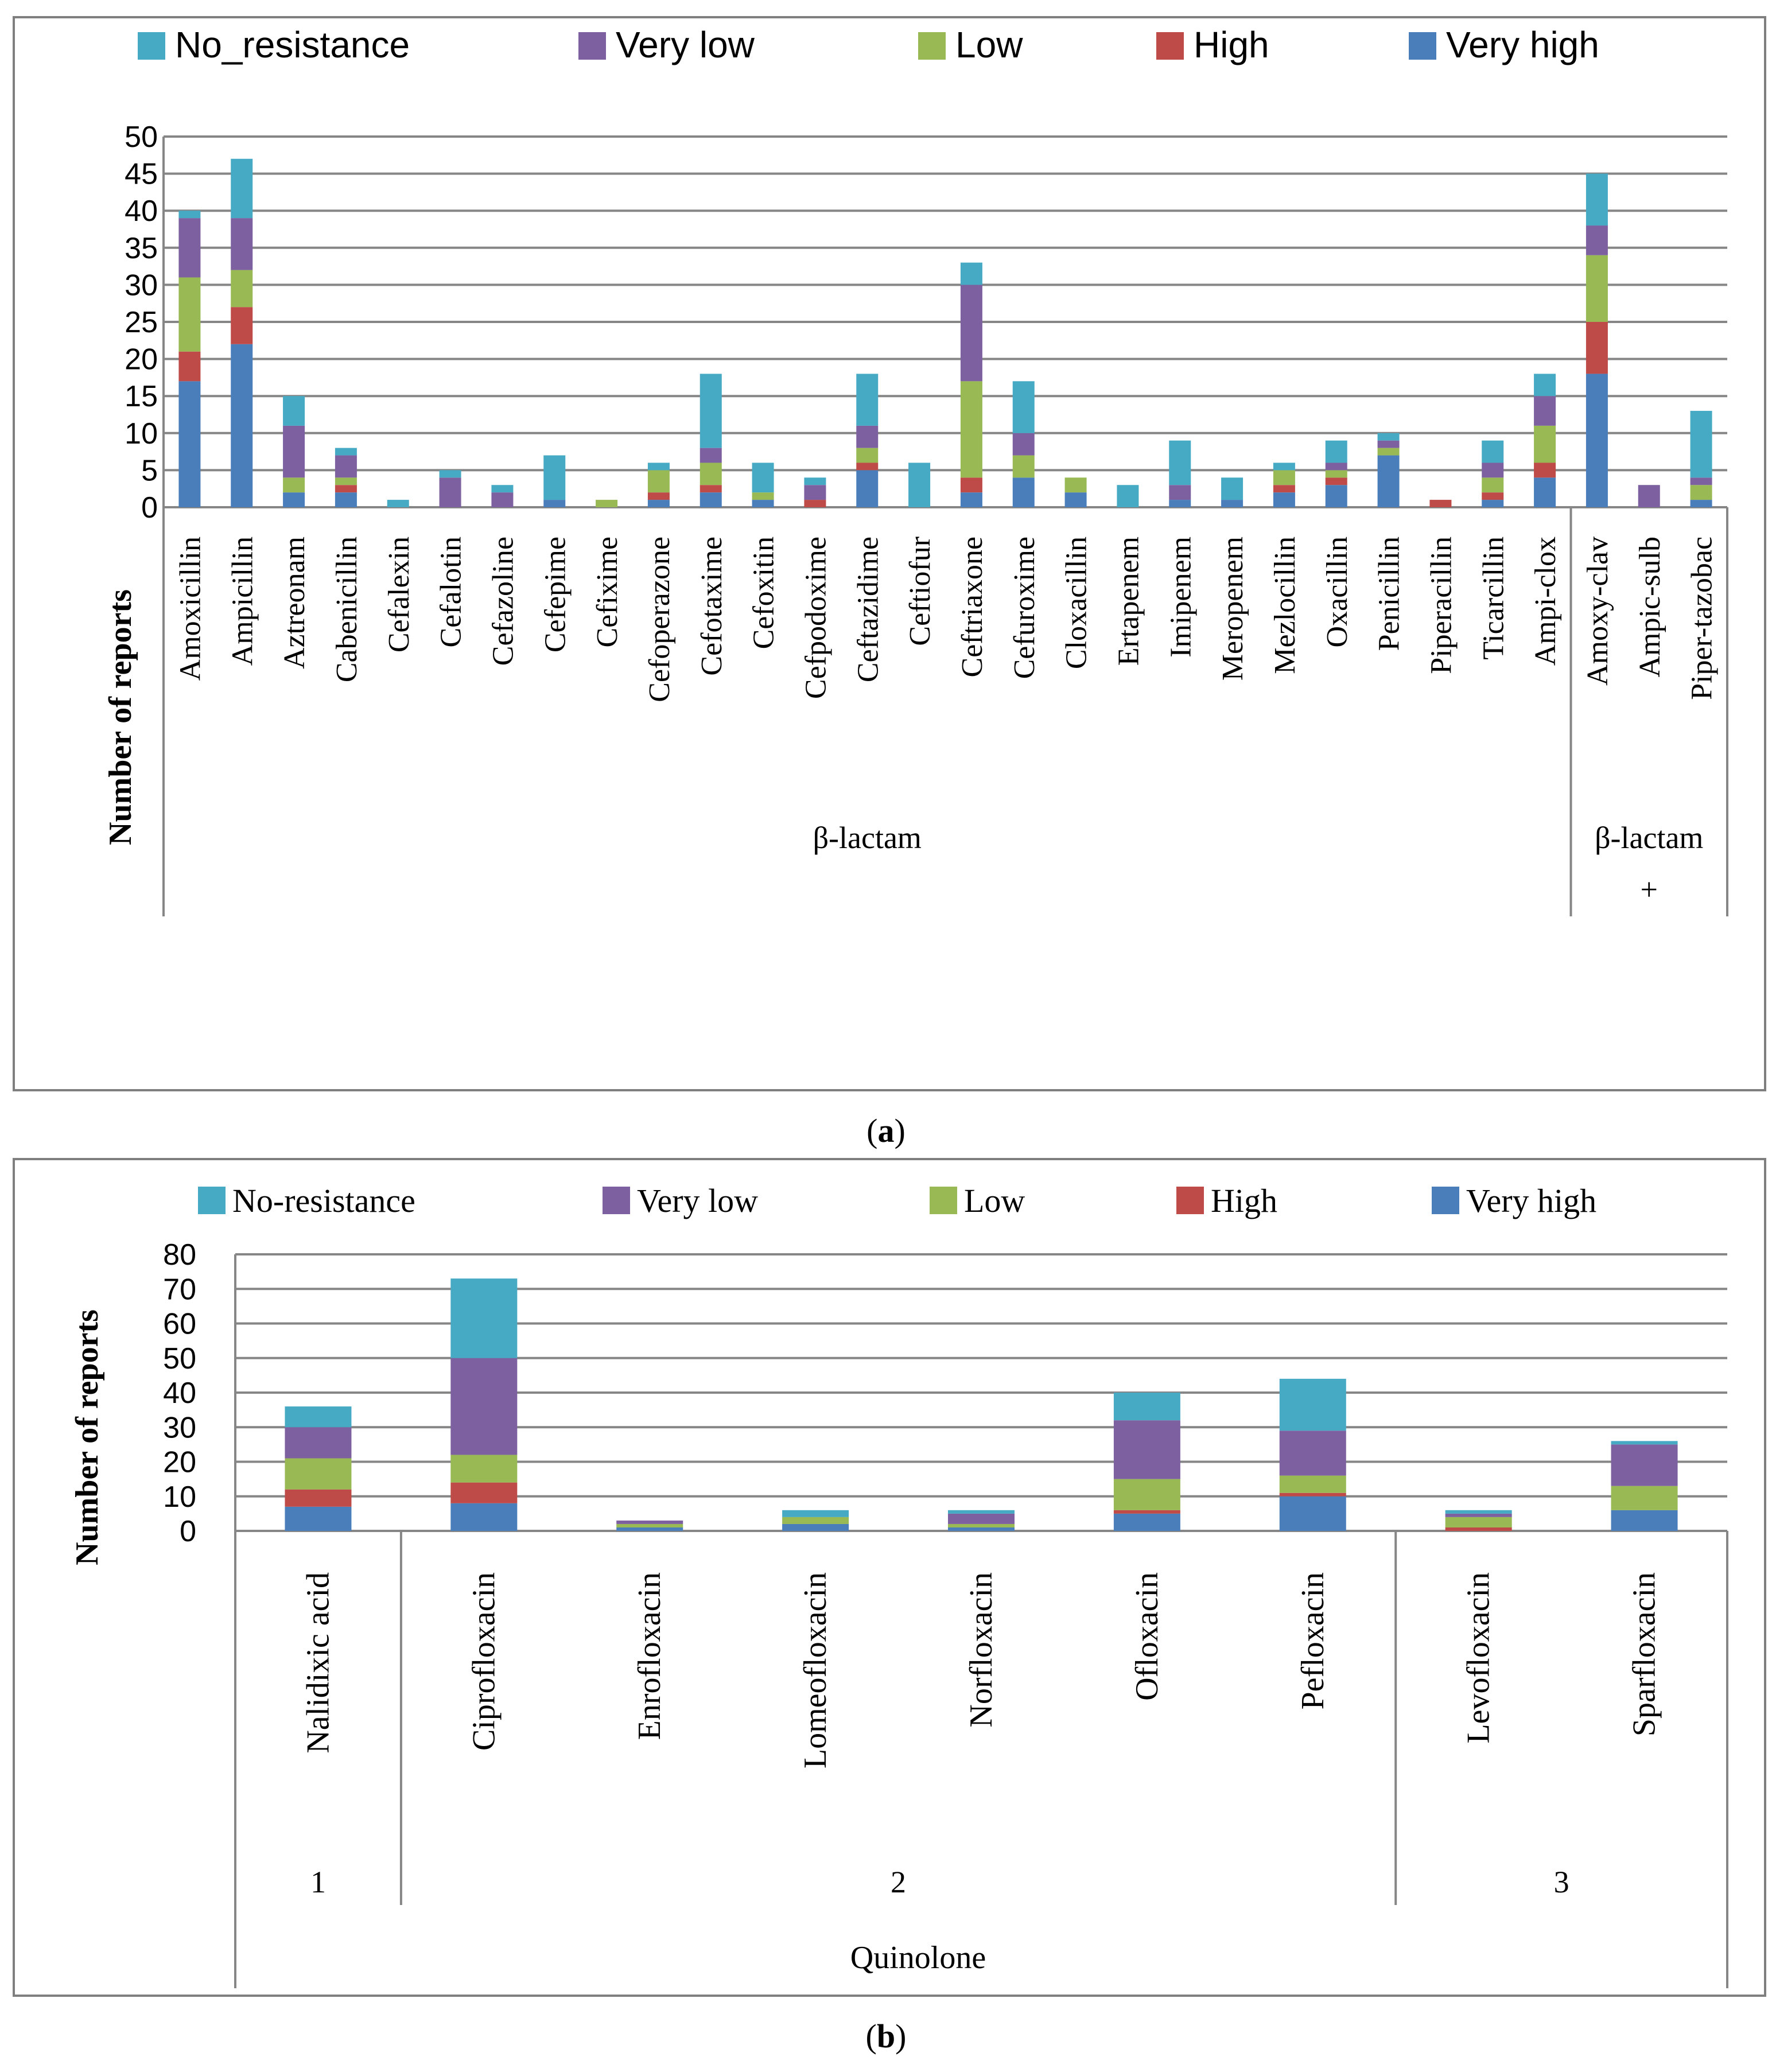 The width and height of the screenshot is (1772, 2072). Describe the element at coordinates (1597, 348) in the screenshot. I see `bar-amoxy-clav-high` at that location.